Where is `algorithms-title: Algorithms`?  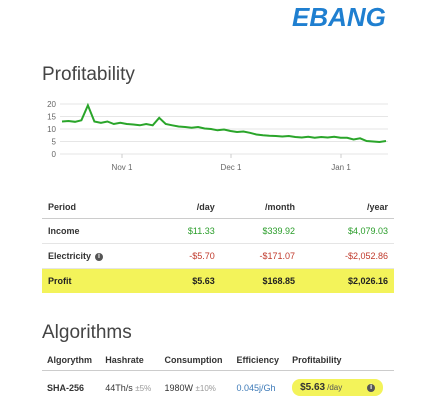
algorithms-title: Algorithms is located at coordinates (87, 333).